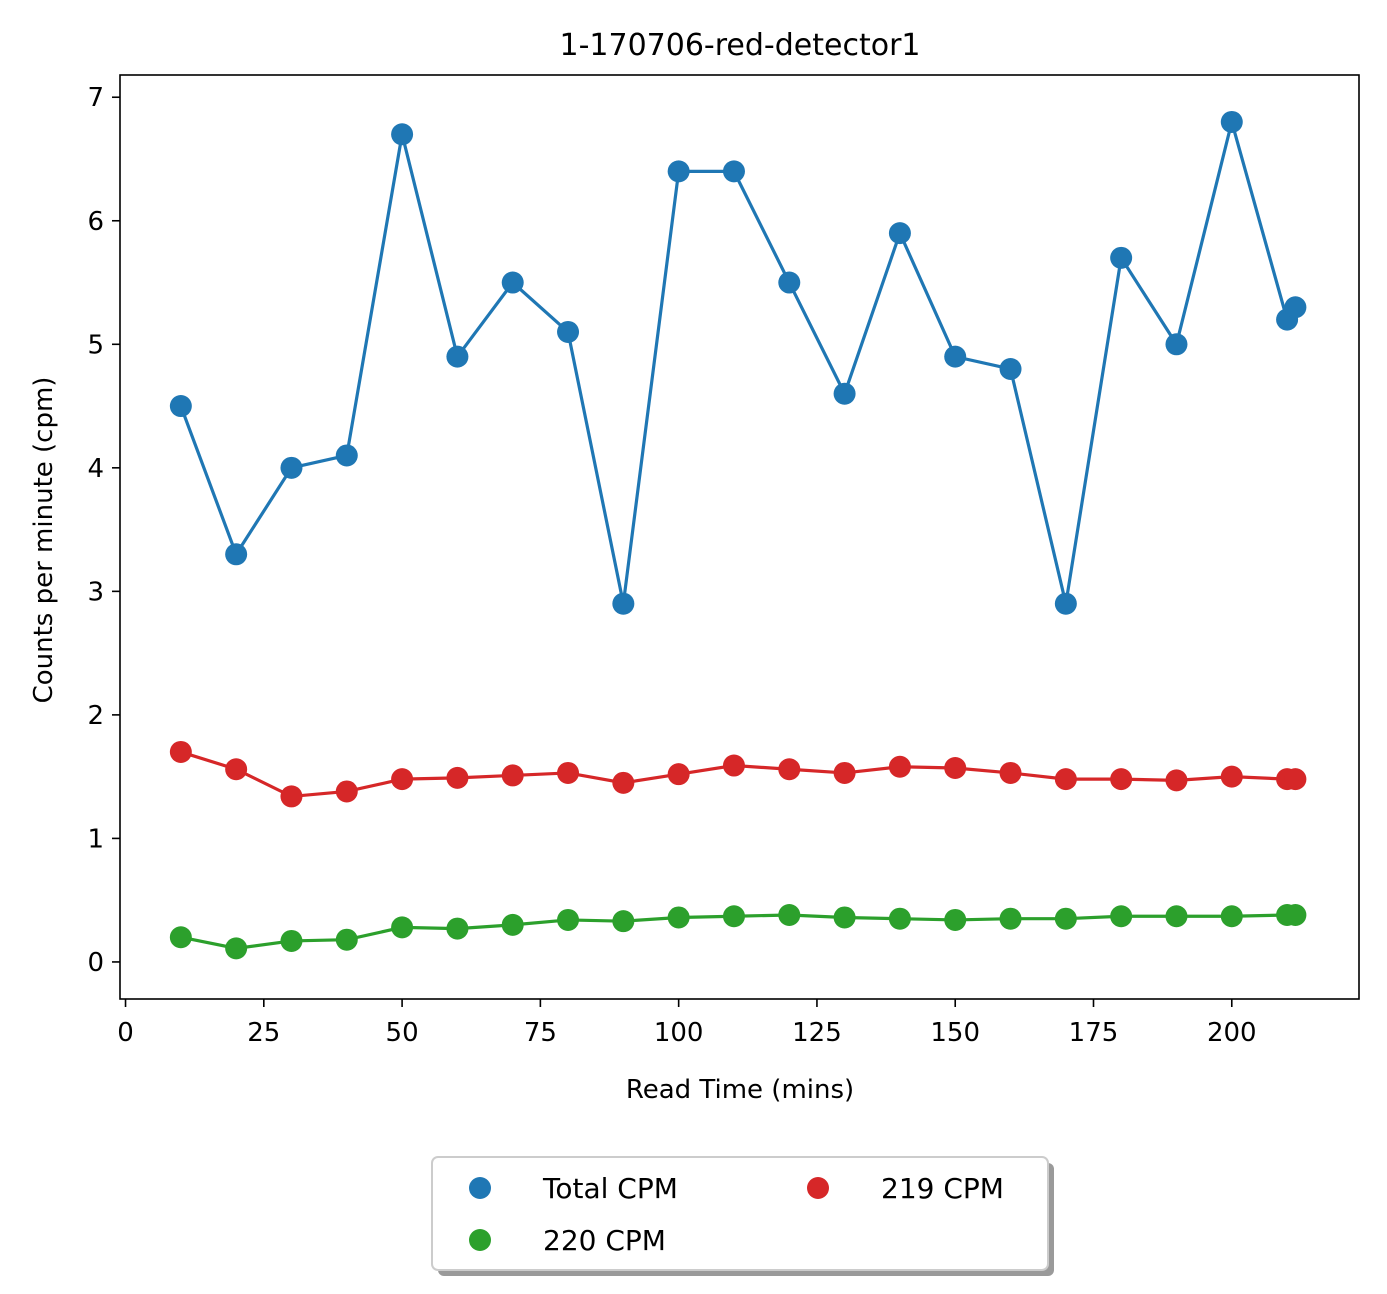 The image size is (1387, 1294). Describe the element at coordinates (95, 469) in the screenshot. I see `y-tick-label: 4` at that location.